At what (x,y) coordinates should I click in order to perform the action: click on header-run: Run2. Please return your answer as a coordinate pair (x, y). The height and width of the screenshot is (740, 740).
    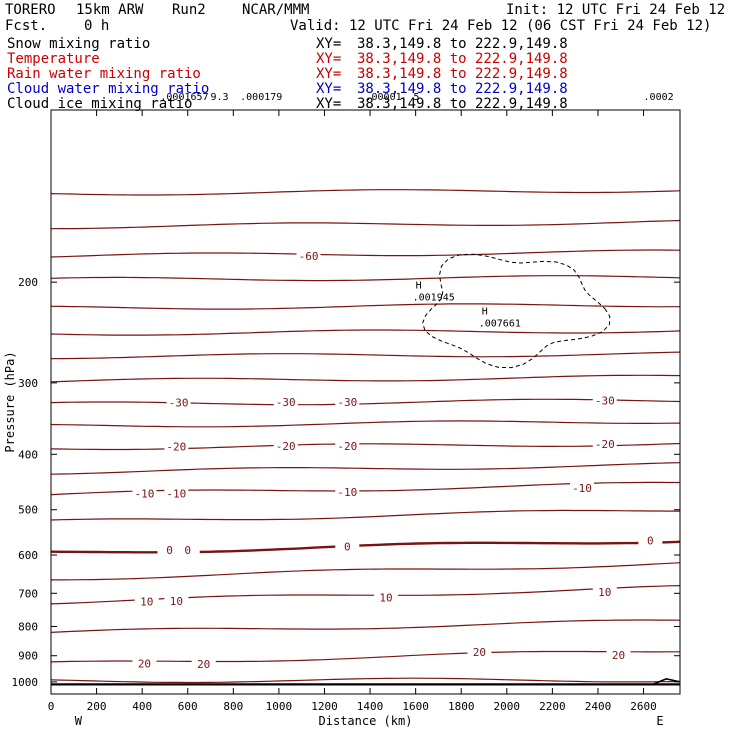
    Looking at the image, I should click on (189, 10).